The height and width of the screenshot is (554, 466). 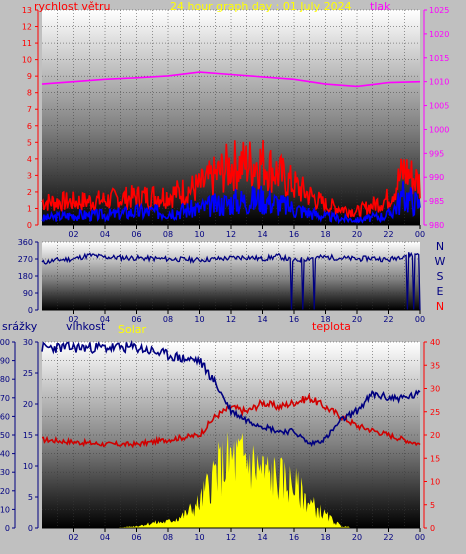 What do you see at coordinates (29, 192) in the screenshot?
I see `y-left-tick-label: 2` at bounding box center [29, 192].